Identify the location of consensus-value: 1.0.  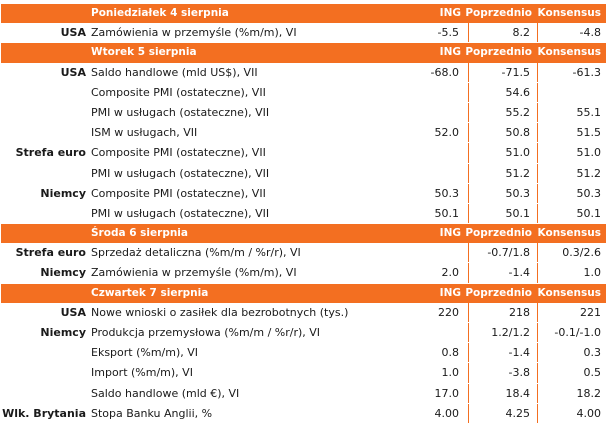
(592, 273).